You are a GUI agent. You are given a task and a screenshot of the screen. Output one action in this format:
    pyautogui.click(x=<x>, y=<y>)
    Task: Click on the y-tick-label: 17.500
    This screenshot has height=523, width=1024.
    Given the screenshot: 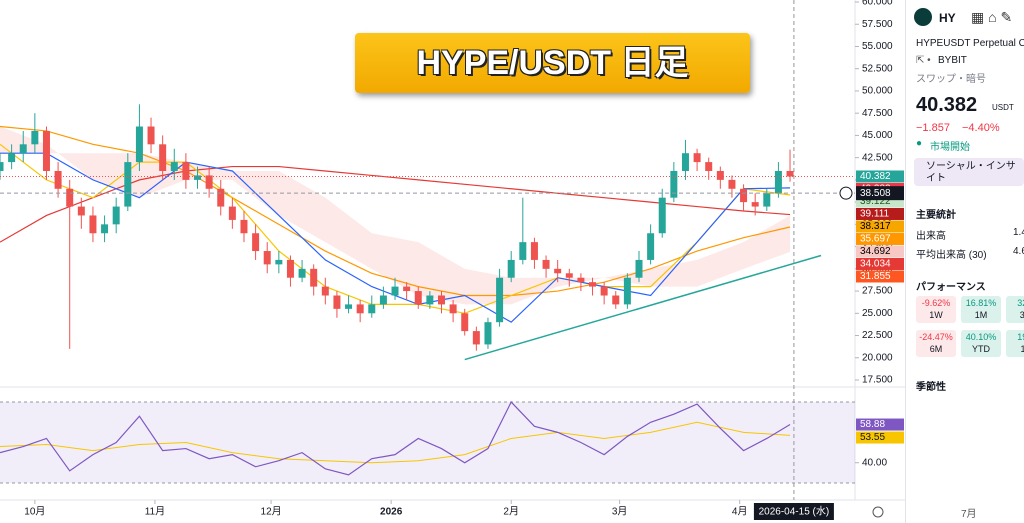 What is the action you would take?
    pyautogui.click(x=877, y=380)
    